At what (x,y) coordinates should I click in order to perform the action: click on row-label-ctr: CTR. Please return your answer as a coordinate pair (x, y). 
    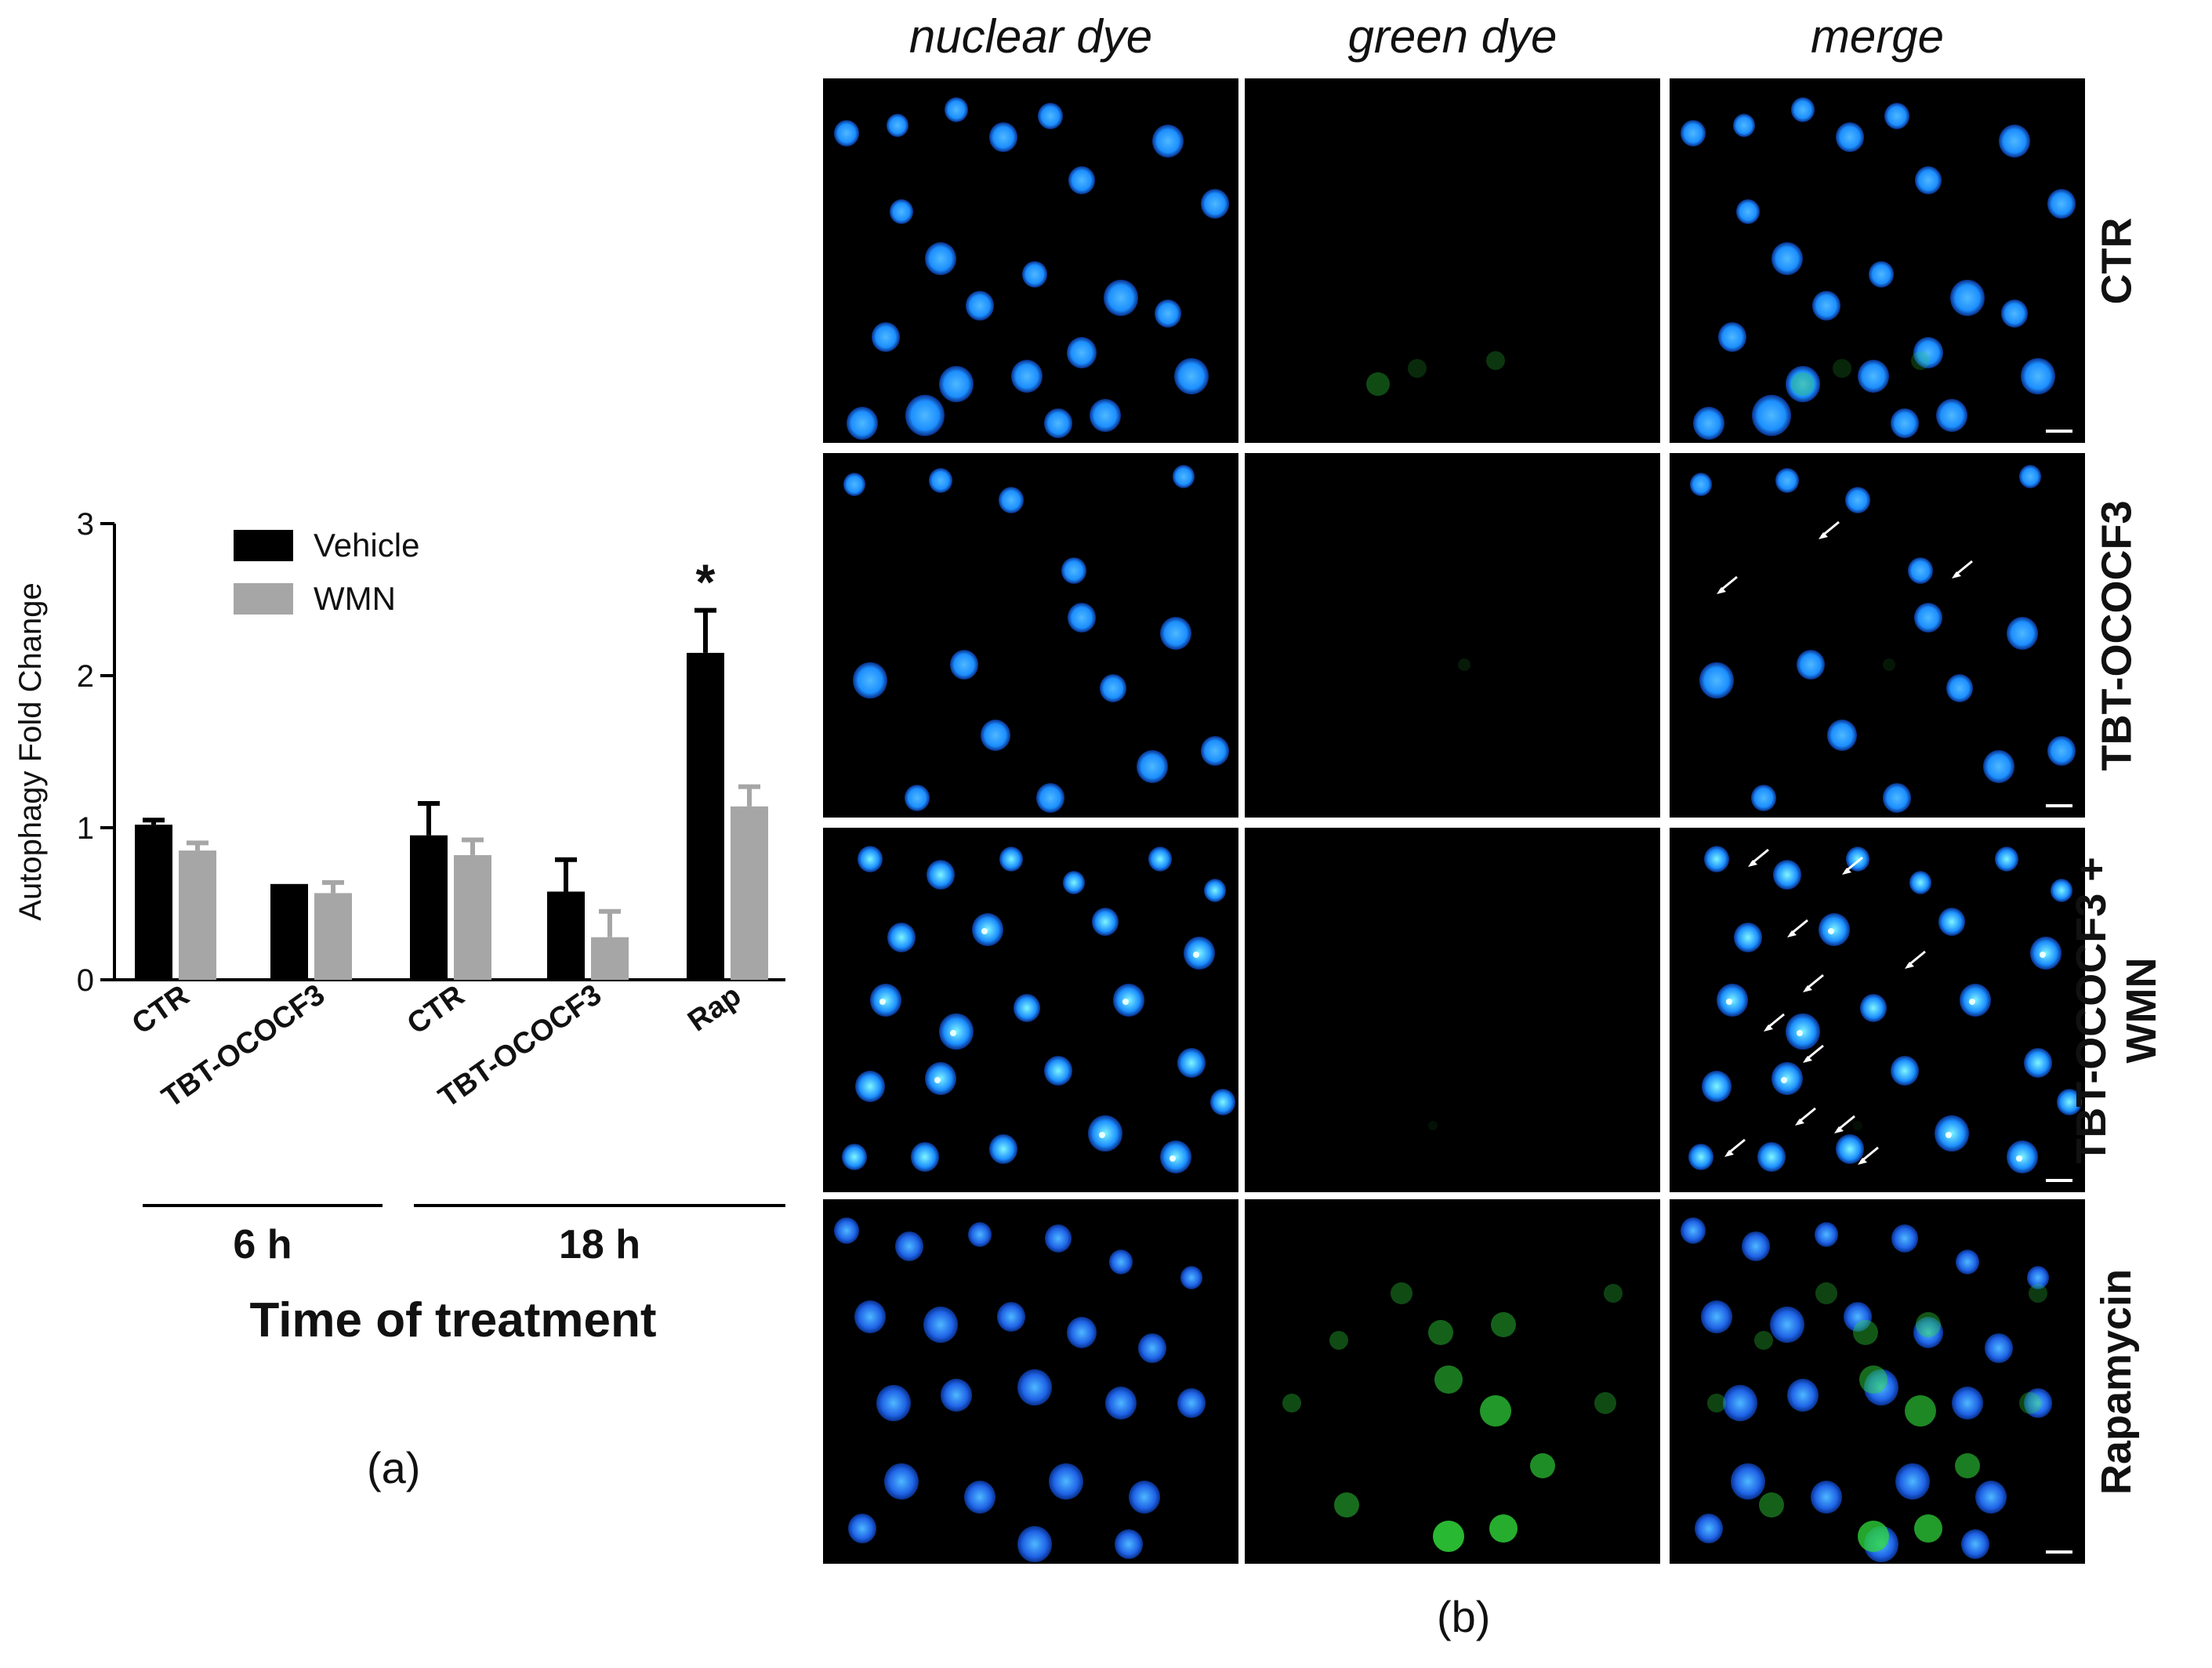
    Looking at the image, I should click on (2116, 261).